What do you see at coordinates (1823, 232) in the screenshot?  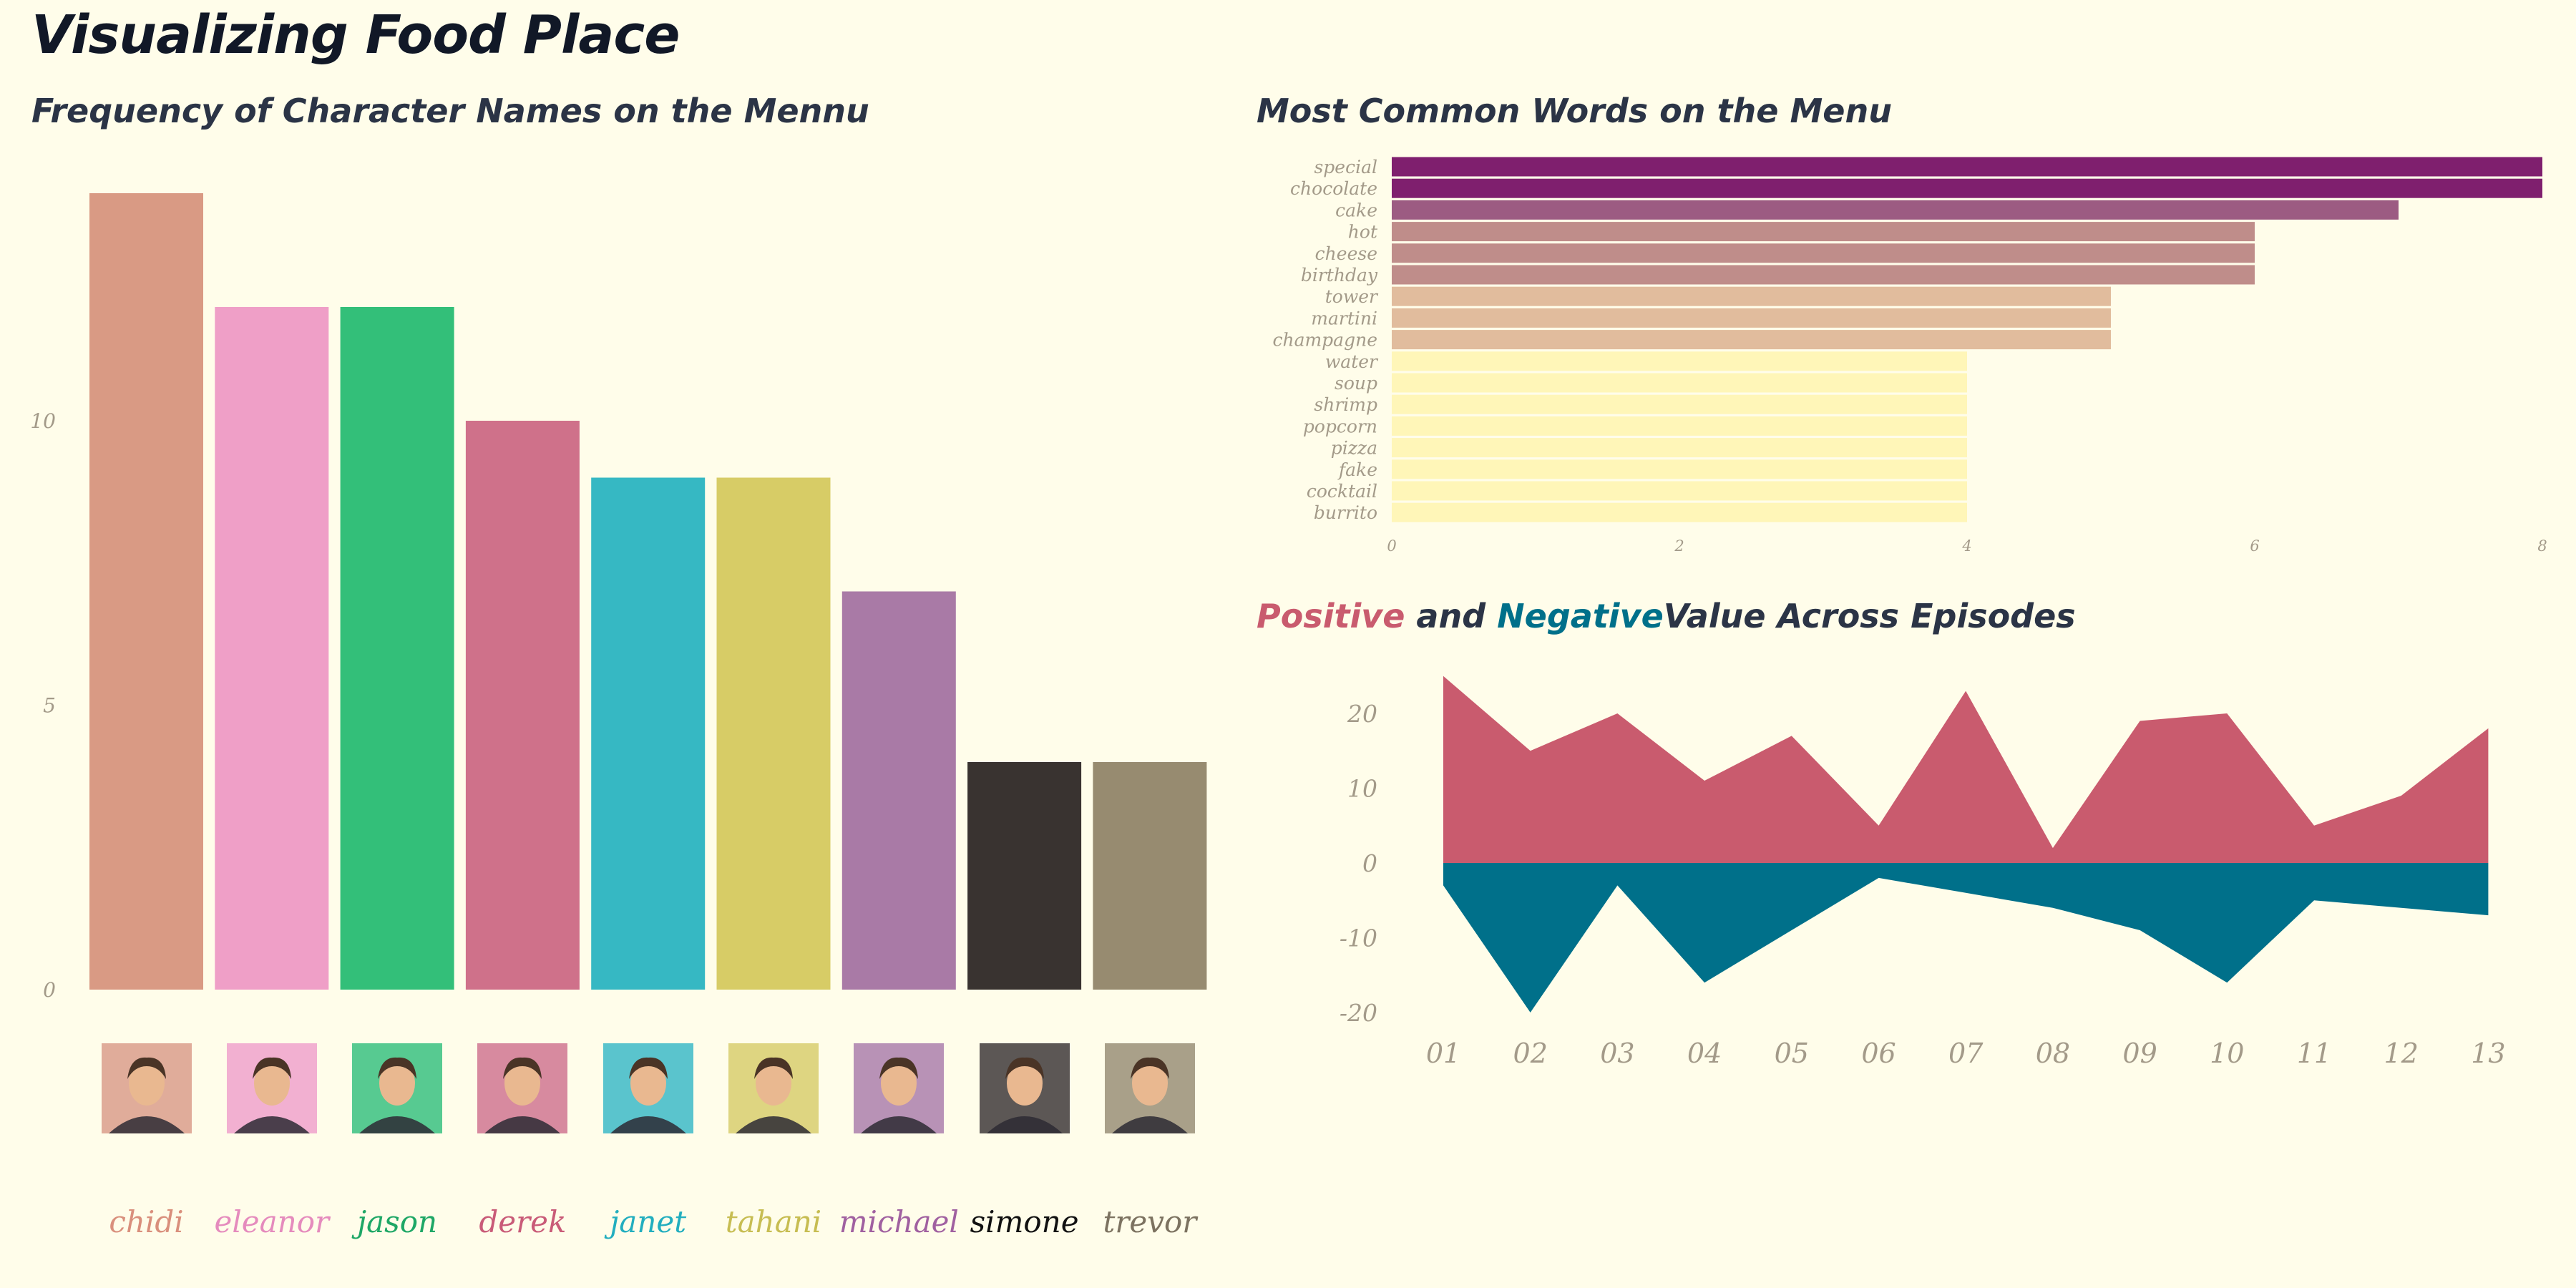 I see `word-bar-hot` at bounding box center [1823, 232].